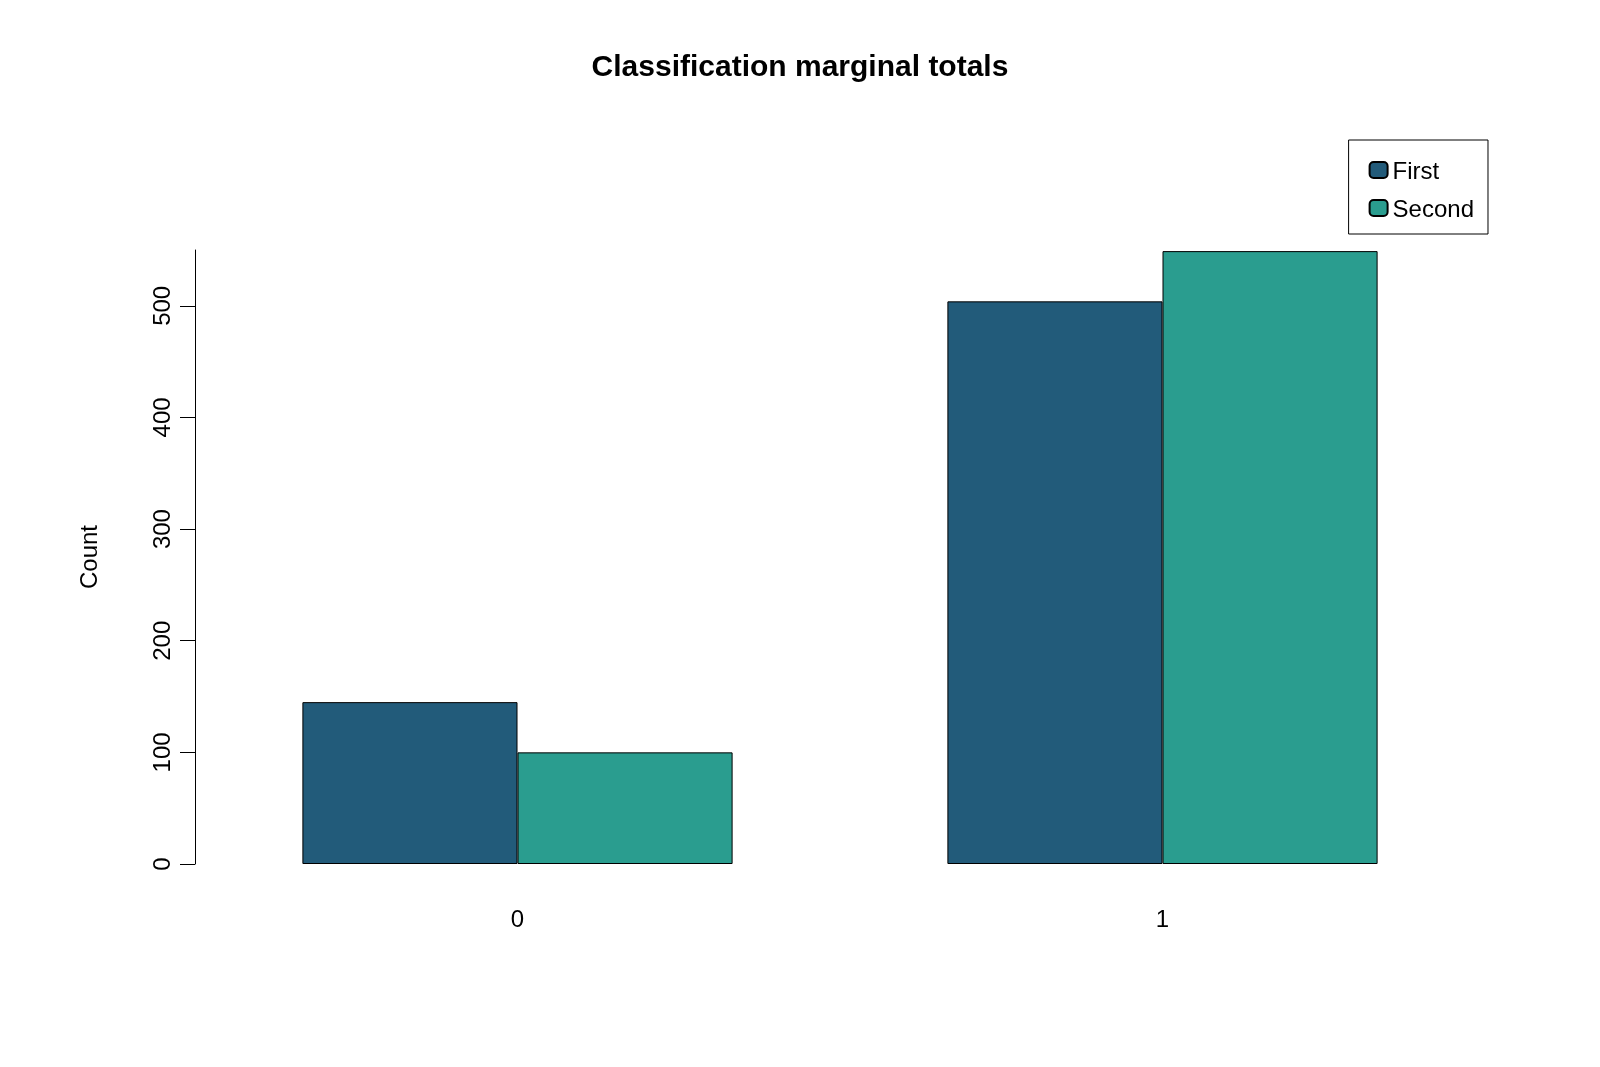 Image resolution: width=1600 pixels, height=1067 pixels. I want to click on y-tick-label: 400, so click(161, 417).